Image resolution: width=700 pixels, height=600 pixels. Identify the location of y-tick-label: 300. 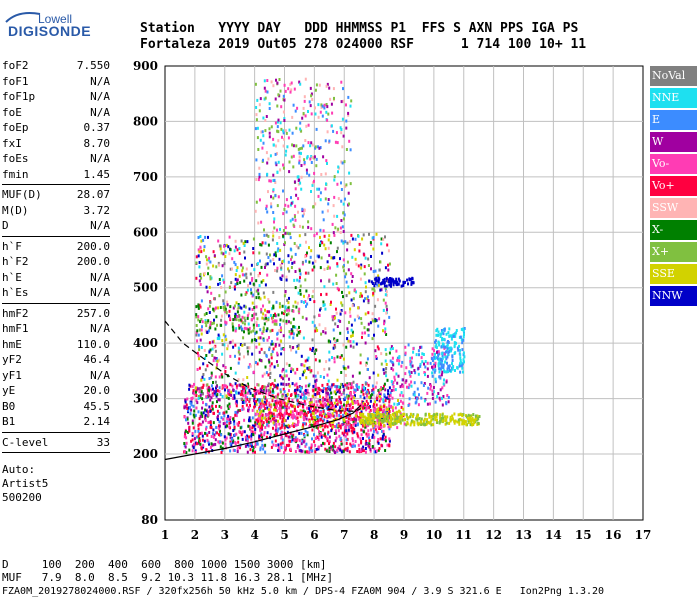
(145, 399).